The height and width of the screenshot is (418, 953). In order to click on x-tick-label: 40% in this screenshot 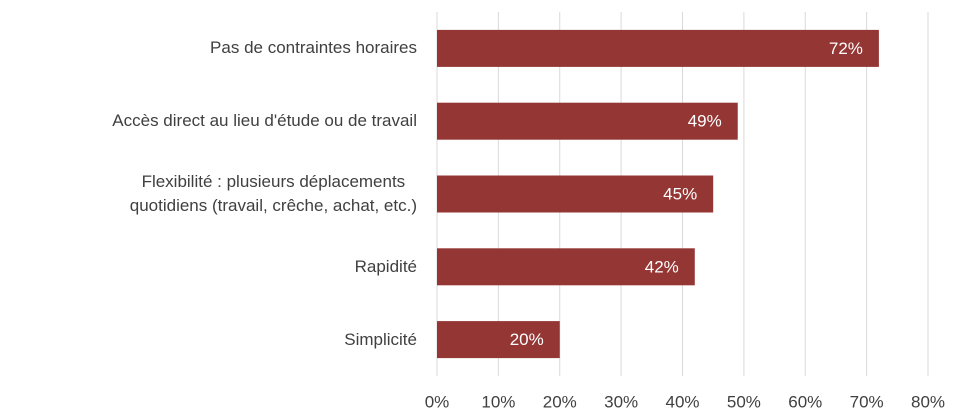, I will do `click(682, 401)`.